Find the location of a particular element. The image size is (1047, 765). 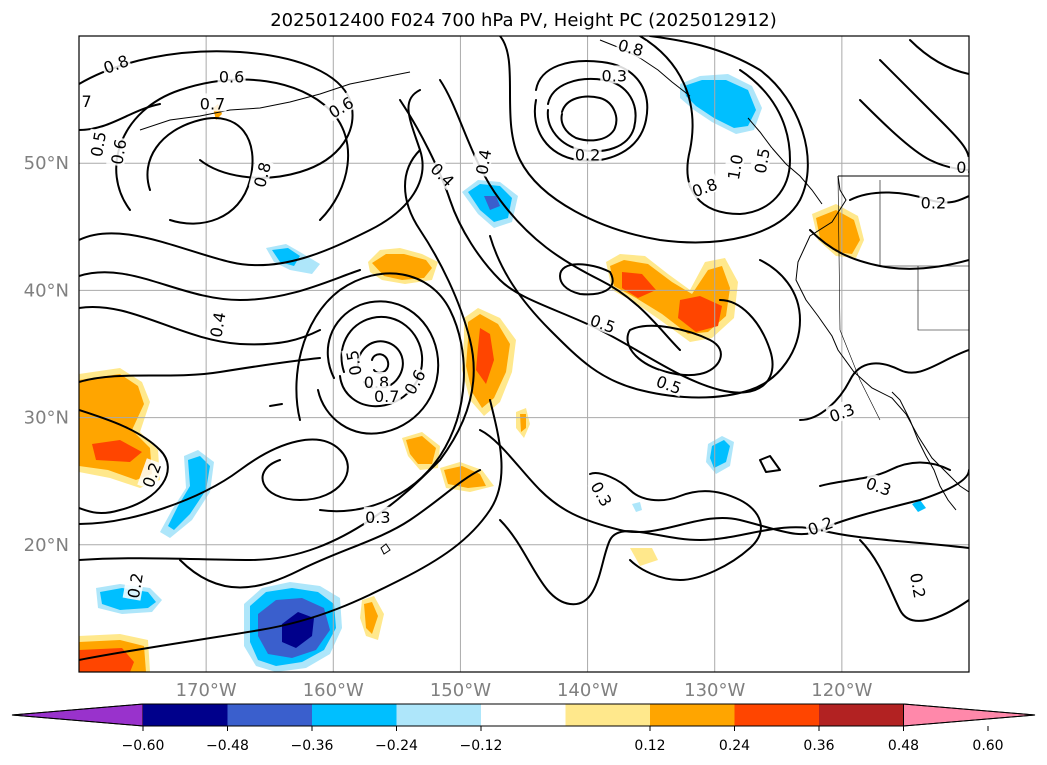

colorbar-tick-label: −0.12 is located at coordinates (481, 746).